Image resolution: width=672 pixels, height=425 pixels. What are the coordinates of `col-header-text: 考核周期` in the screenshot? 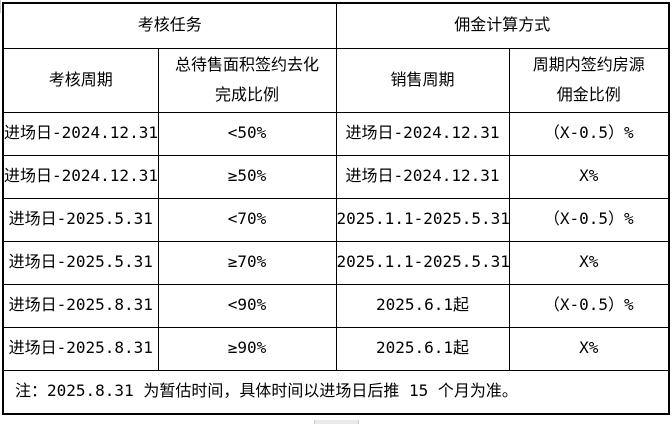 It's located at (80, 79).